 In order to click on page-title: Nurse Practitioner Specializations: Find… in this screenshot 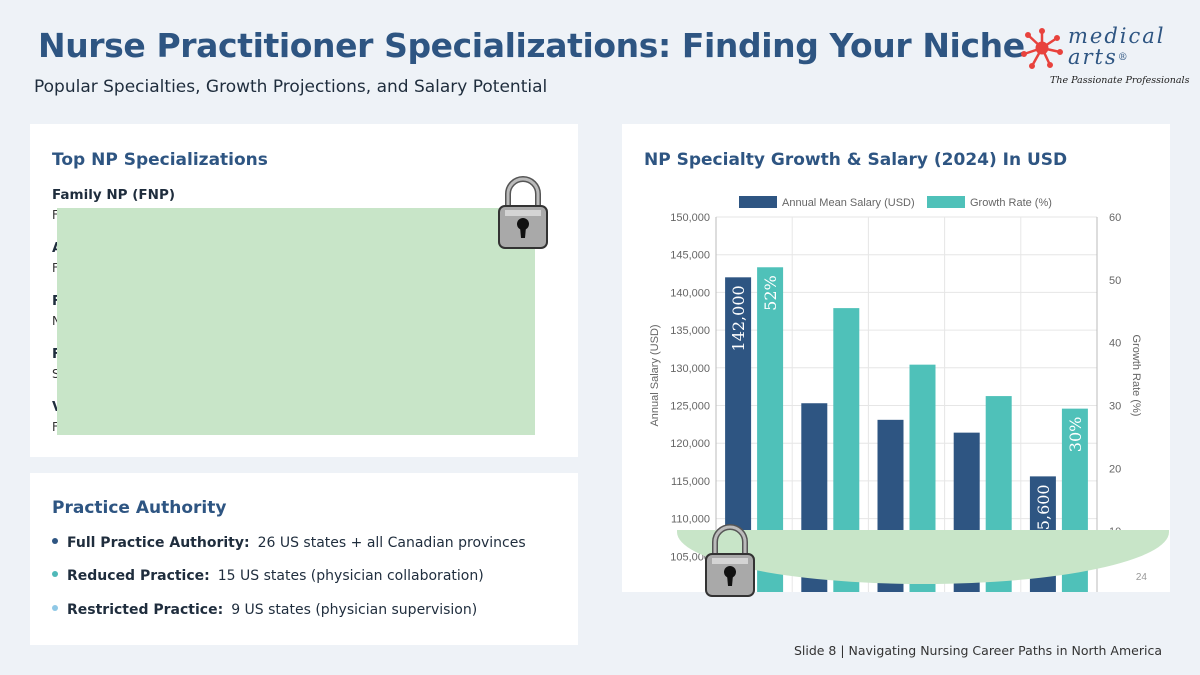, I will do `click(531, 45)`.